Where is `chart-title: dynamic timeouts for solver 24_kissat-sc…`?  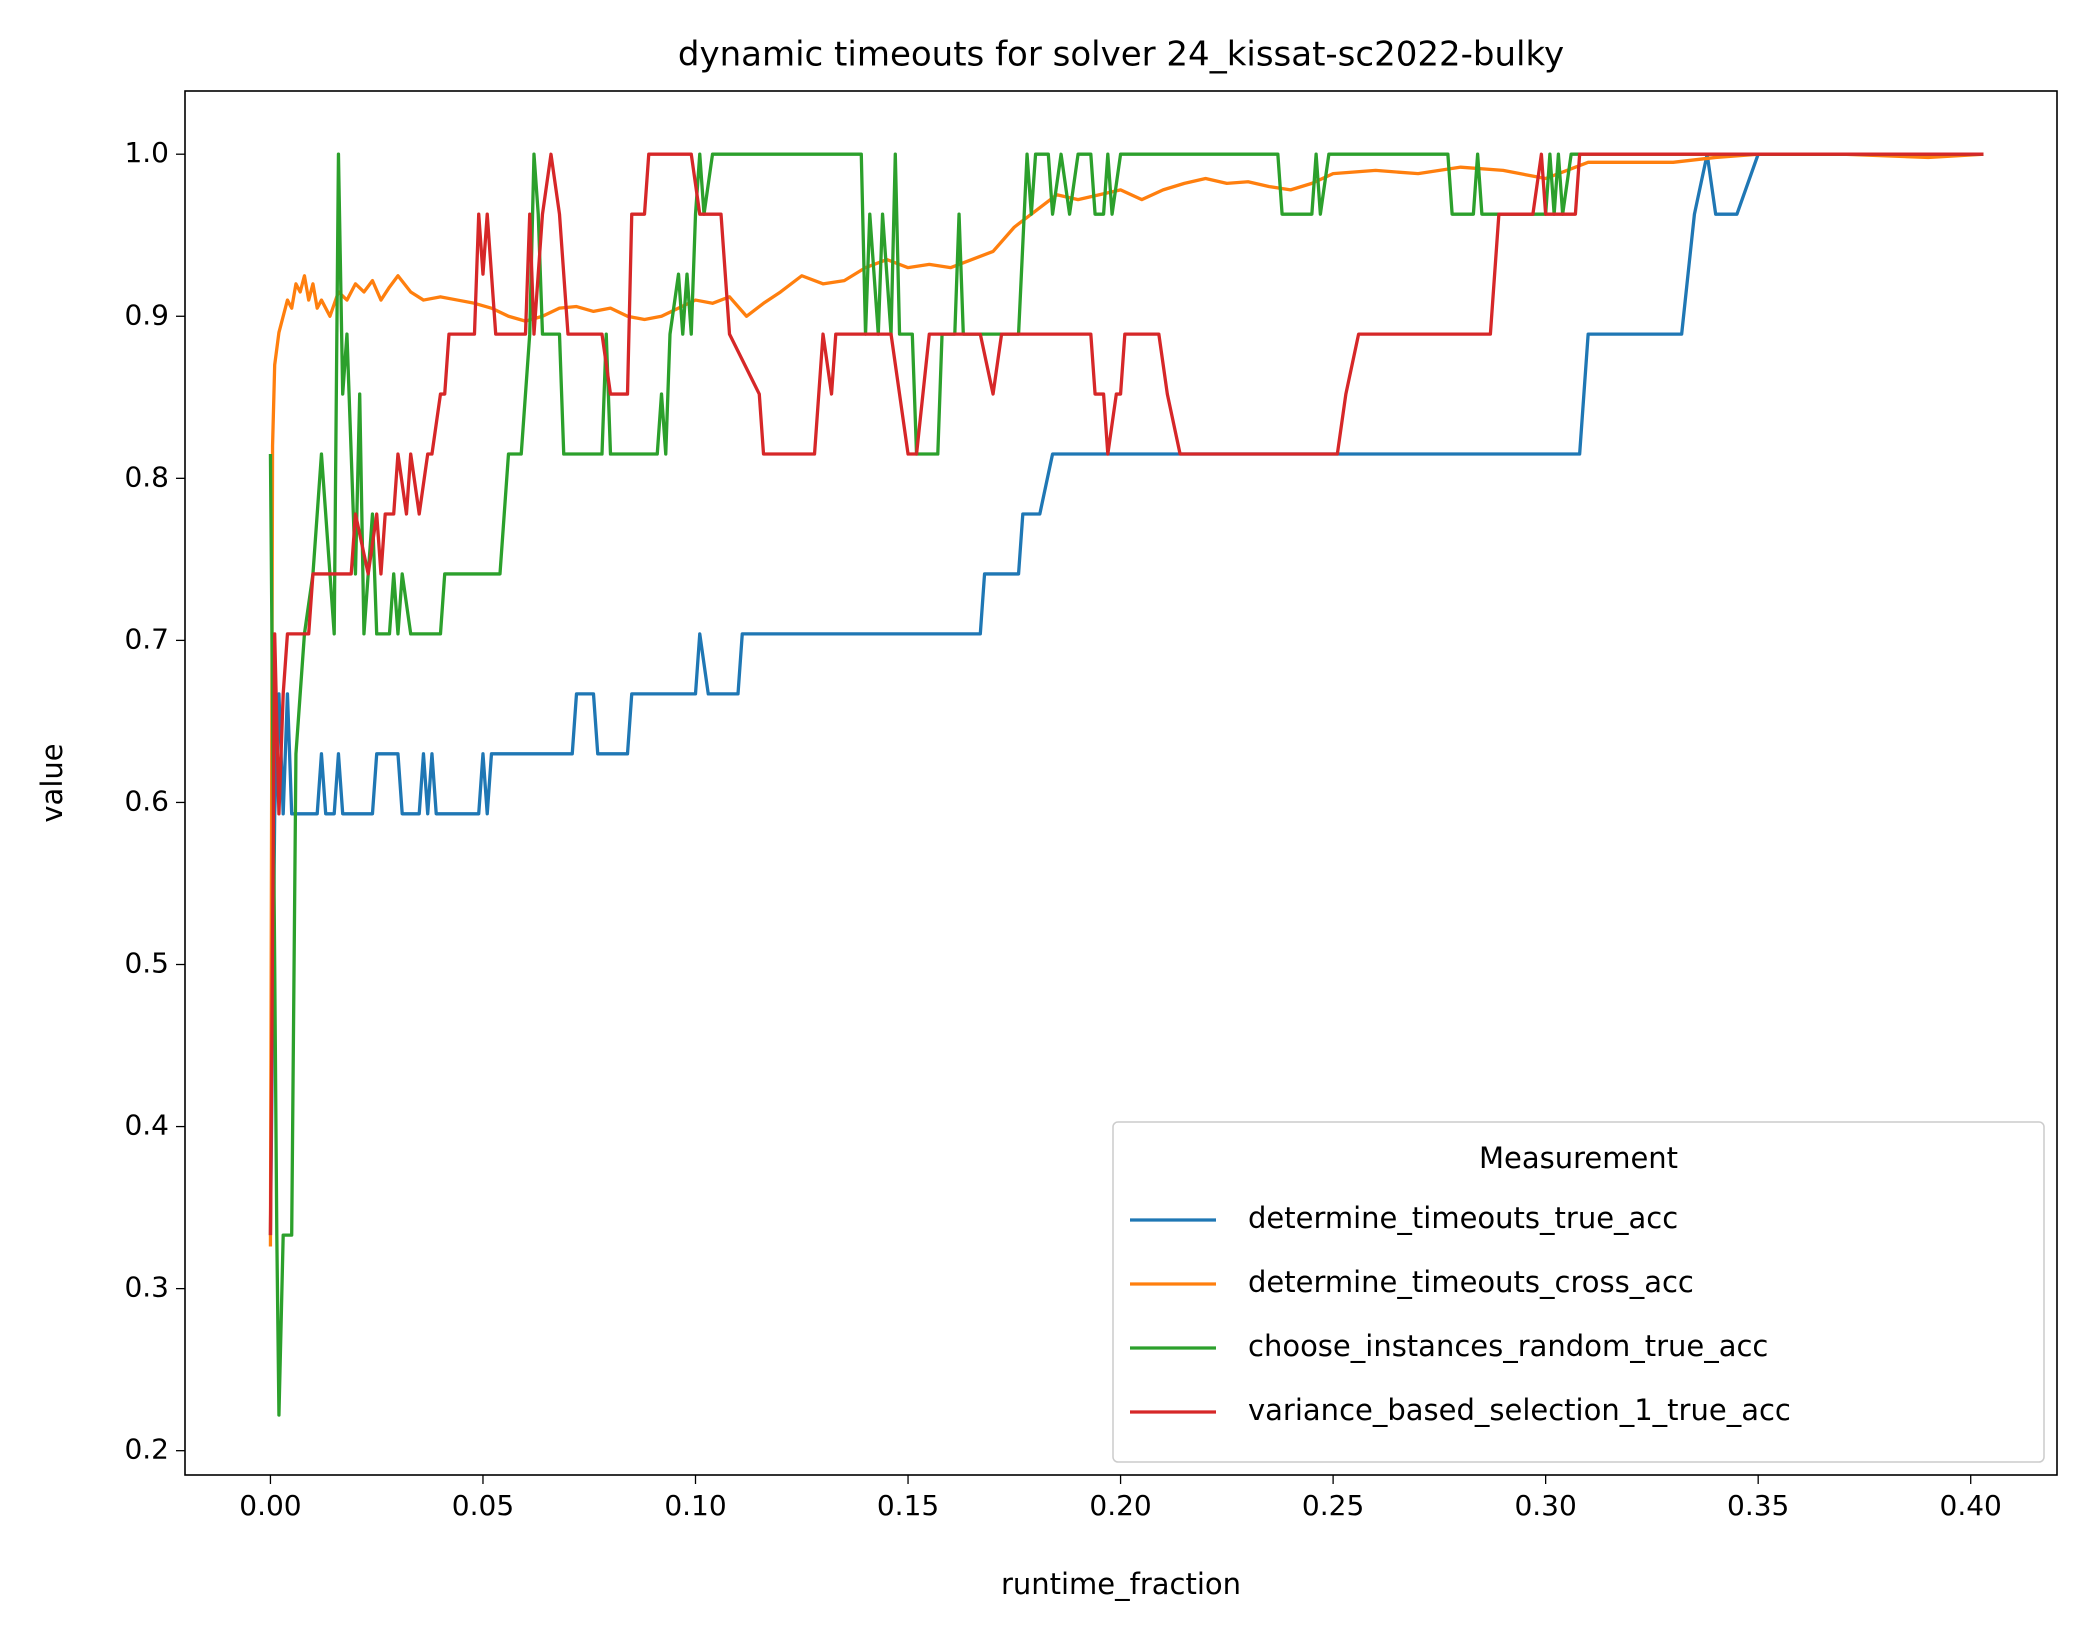
chart-title: dynamic timeouts for solver 24_kissat-sc… is located at coordinates (1121, 55).